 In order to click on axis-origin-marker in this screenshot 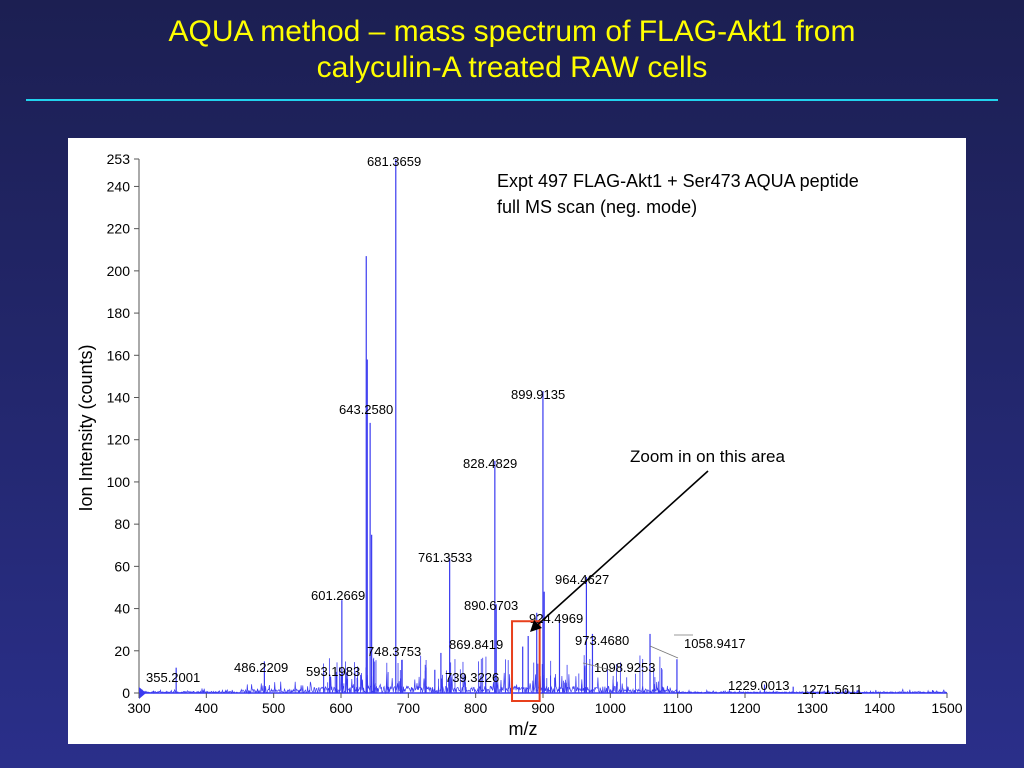, I will do `click(142, 693)`.